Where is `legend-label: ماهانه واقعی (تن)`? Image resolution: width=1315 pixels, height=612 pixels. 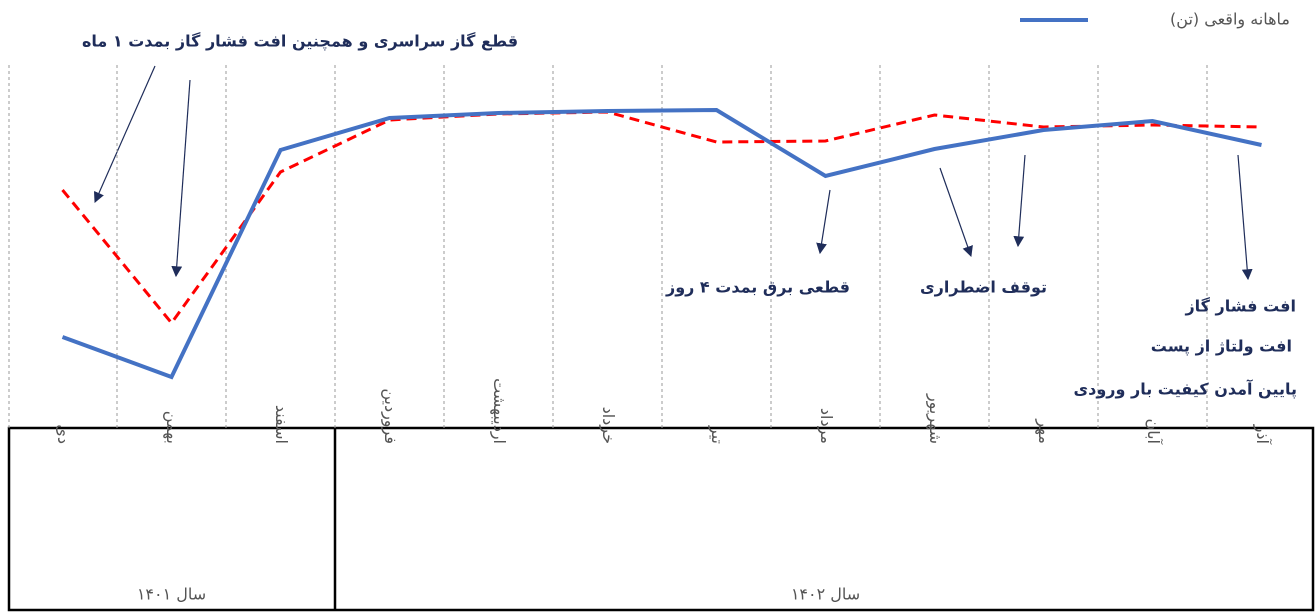
legend-label: ماهانه واقعی (تن) is located at coordinates (1230, 20).